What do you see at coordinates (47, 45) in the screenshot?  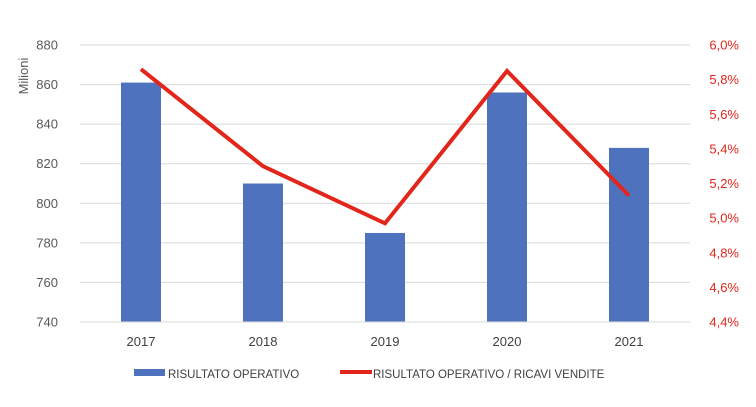 I see `y-tick-label: 880` at bounding box center [47, 45].